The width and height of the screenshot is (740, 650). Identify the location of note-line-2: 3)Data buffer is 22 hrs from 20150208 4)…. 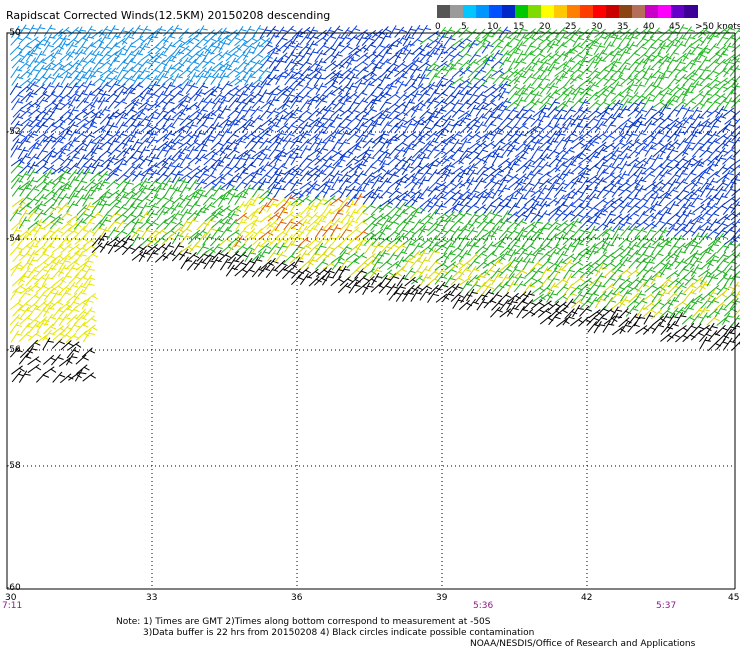
(339, 633).